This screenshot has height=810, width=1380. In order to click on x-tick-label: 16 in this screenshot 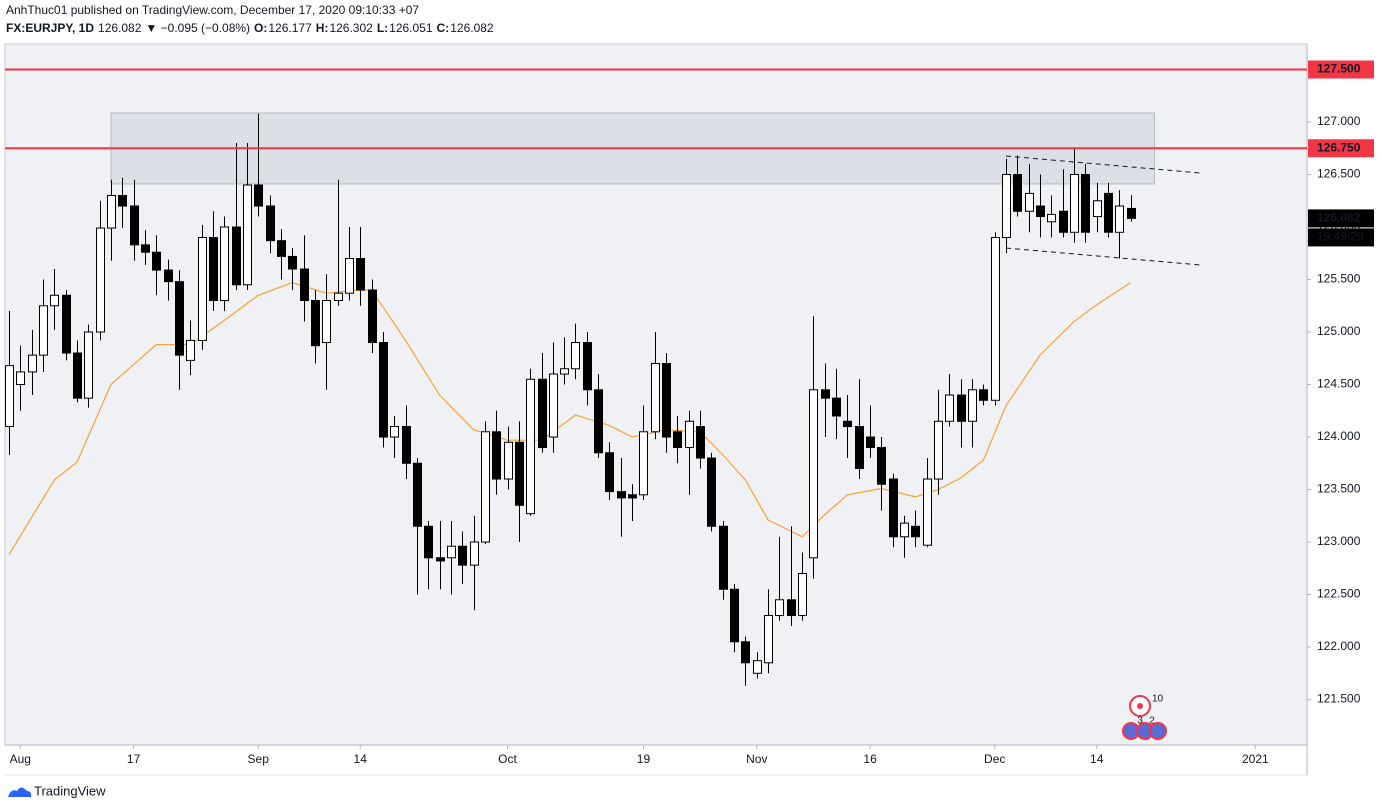, I will do `click(870, 759)`.